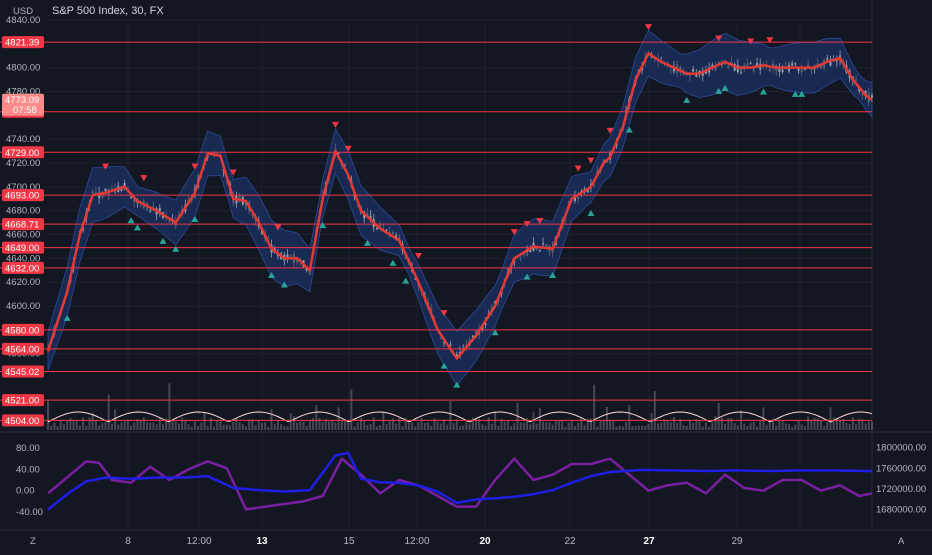 The height and width of the screenshot is (555, 932). I want to click on oscillator-tick-label: 80.00, so click(28, 448).